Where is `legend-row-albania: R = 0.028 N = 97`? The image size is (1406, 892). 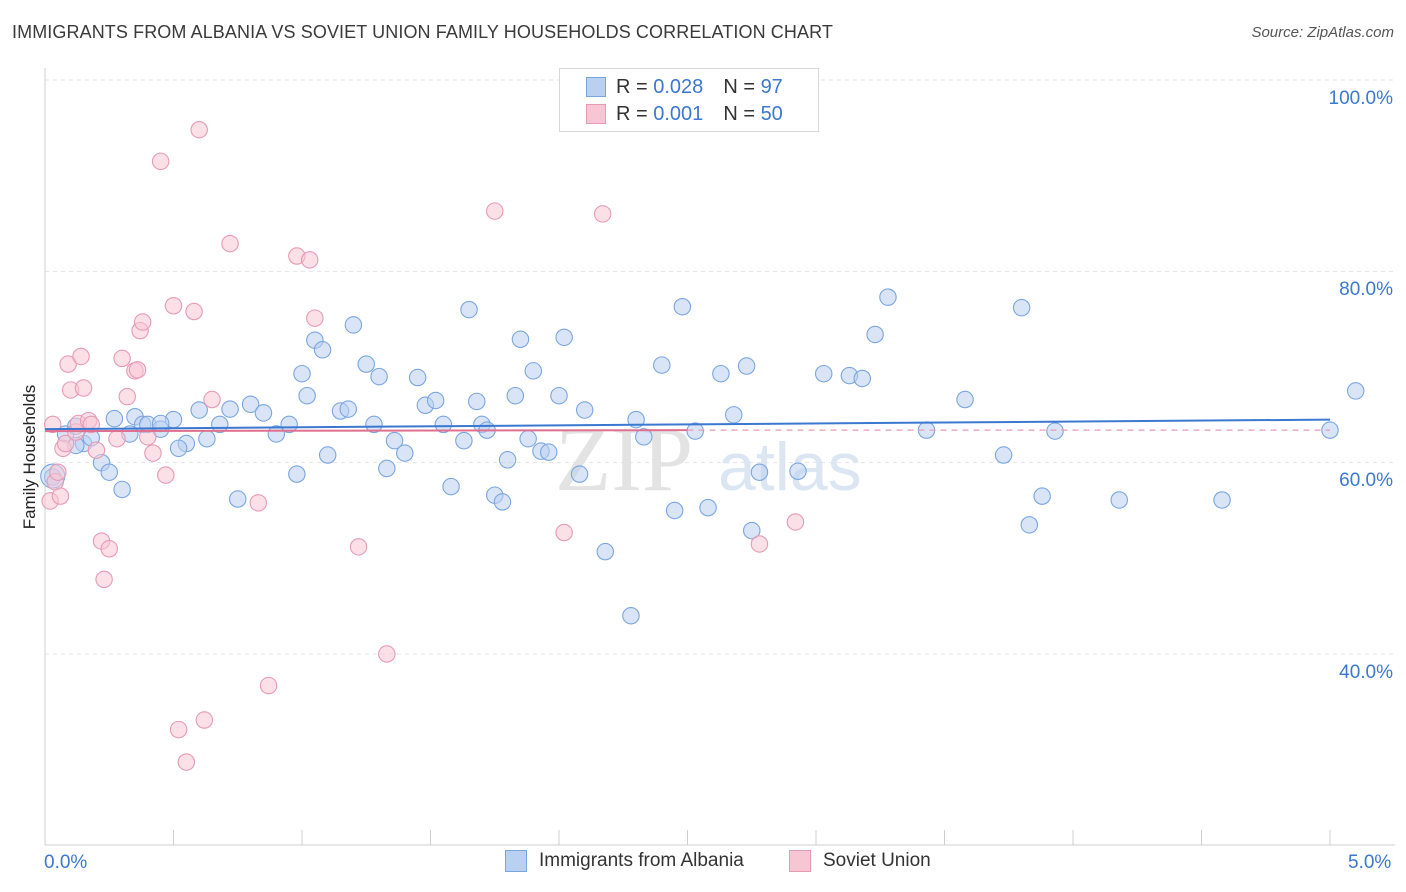
legend-row-albania: R = 0.028 N = 97 is located at coordinates (684, 87).